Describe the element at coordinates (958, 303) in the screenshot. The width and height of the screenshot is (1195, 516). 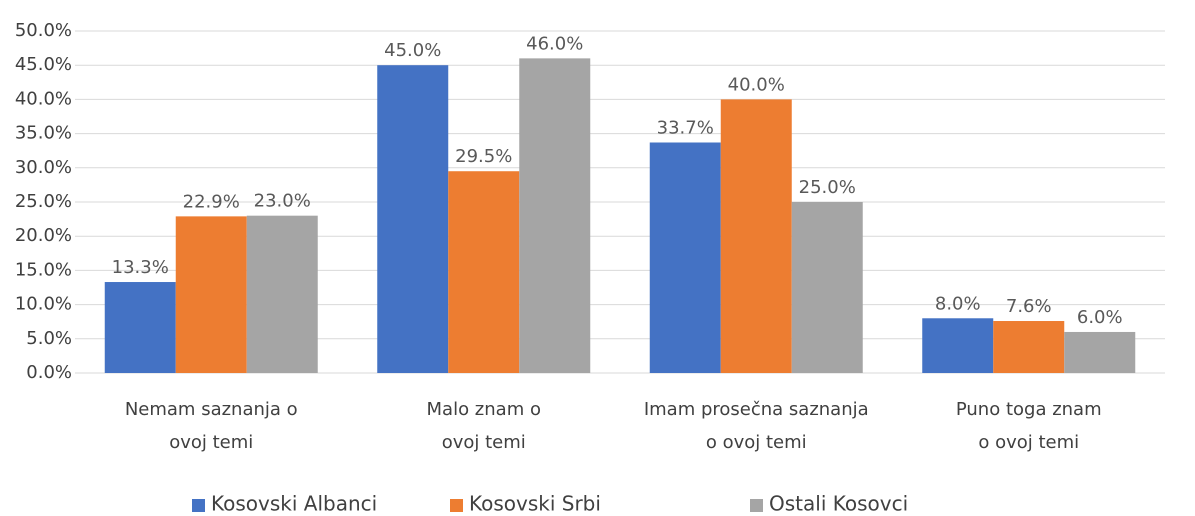
I see `value-label: 8.0%` at that location.